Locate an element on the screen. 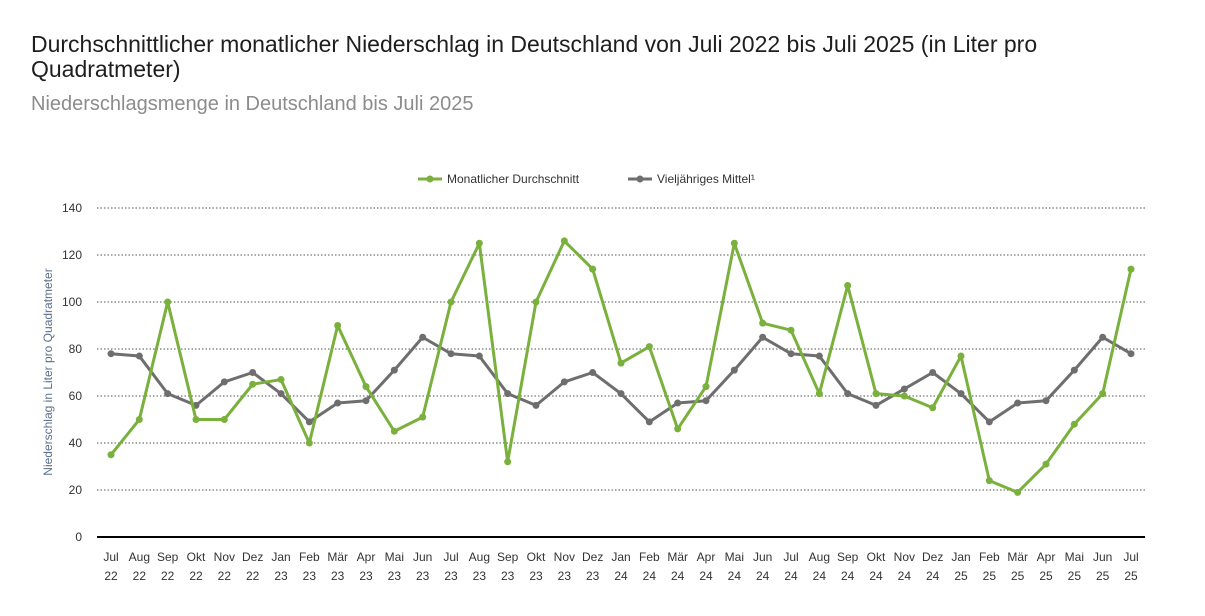 The height and width of the screenshot is (616, 1205). x-tick-month: Aug is located at coordinates (479, 557).